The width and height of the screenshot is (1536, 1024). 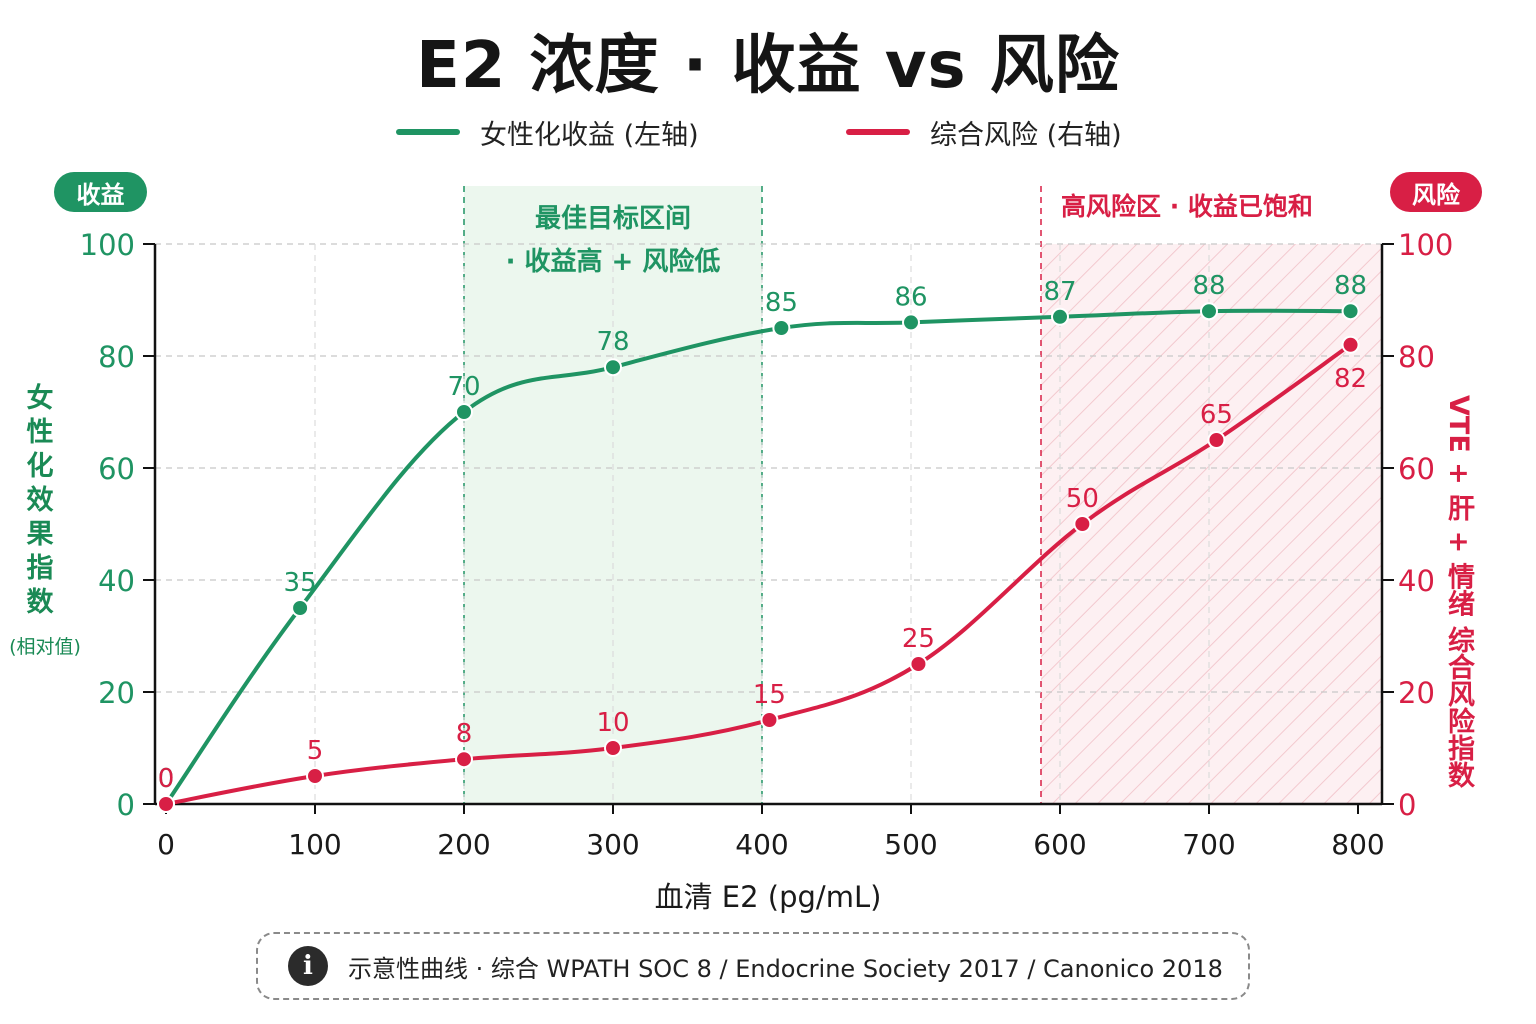 I want to click on y-left-tick-label: 80, so click(x=116, y=357).